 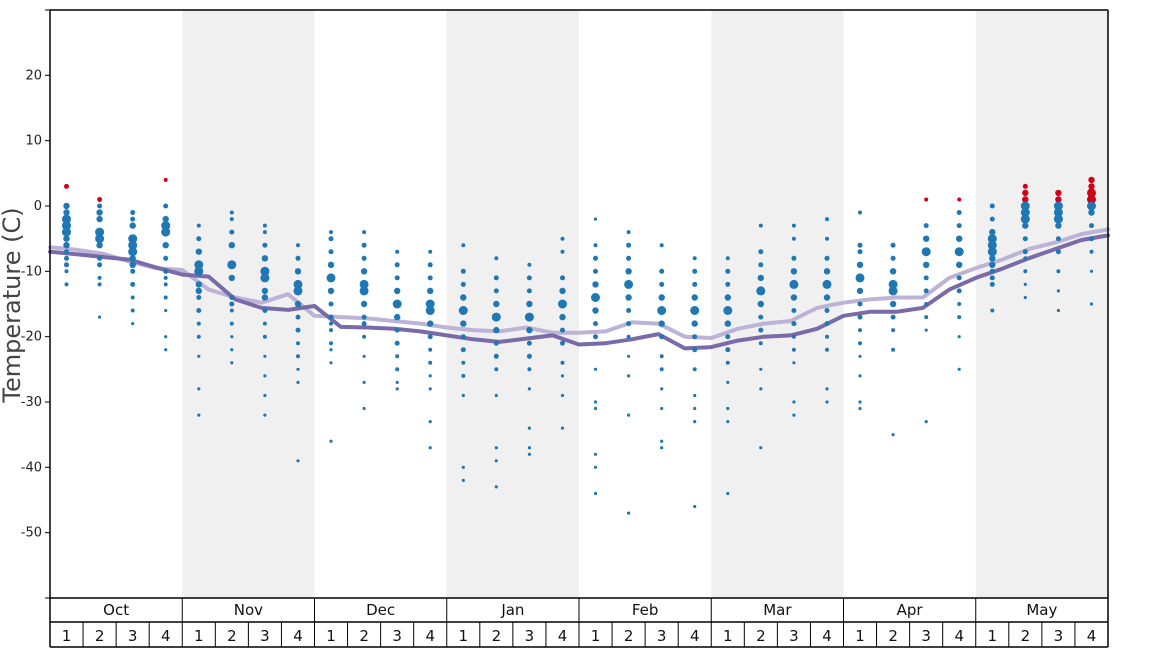 What do you see at coordinates (33, 75) in the screenshot?
I see `y-tick-label: 20` at bounding box center [33, 75].